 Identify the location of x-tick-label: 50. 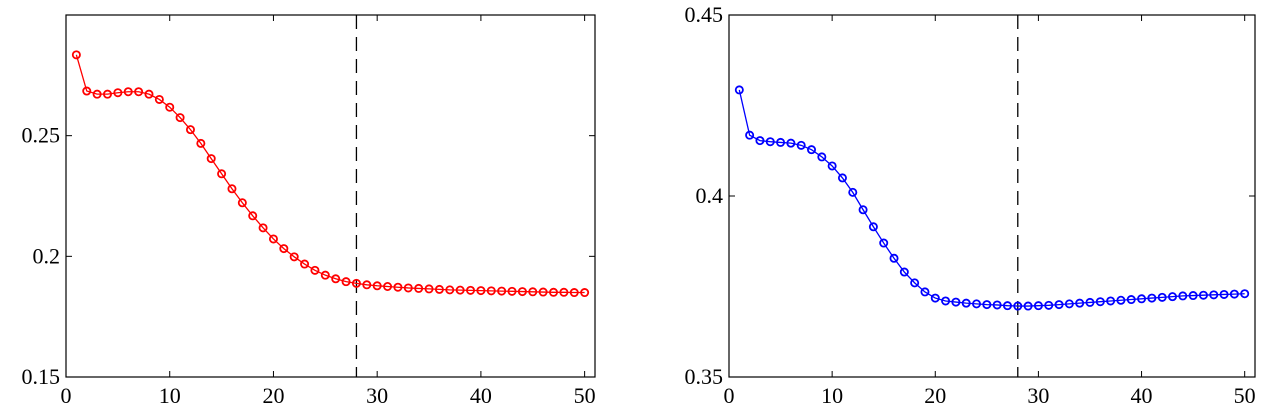
(585, 395).